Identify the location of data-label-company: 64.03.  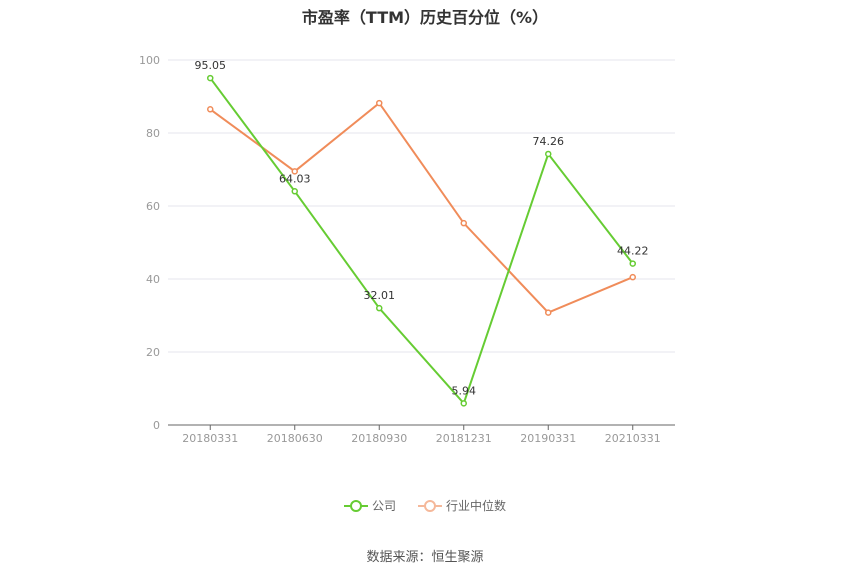
(295, 178).